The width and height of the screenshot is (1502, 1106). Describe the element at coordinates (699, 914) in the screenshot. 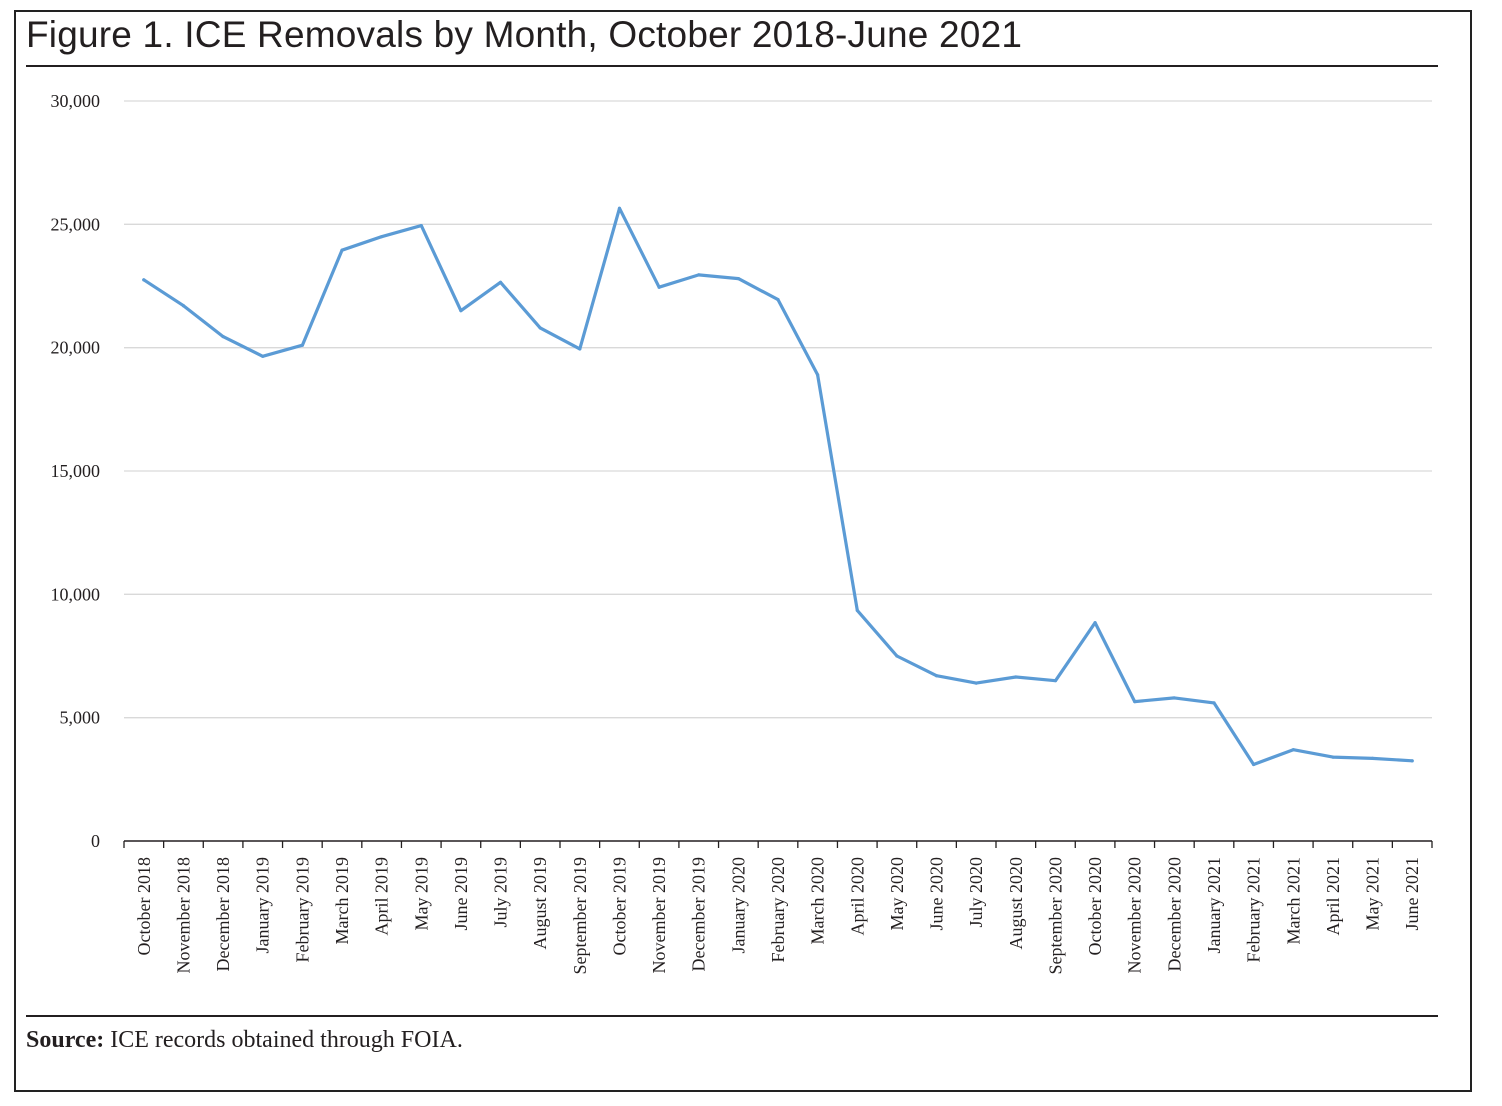

I see `x-tick-label: December 2019` at that location.